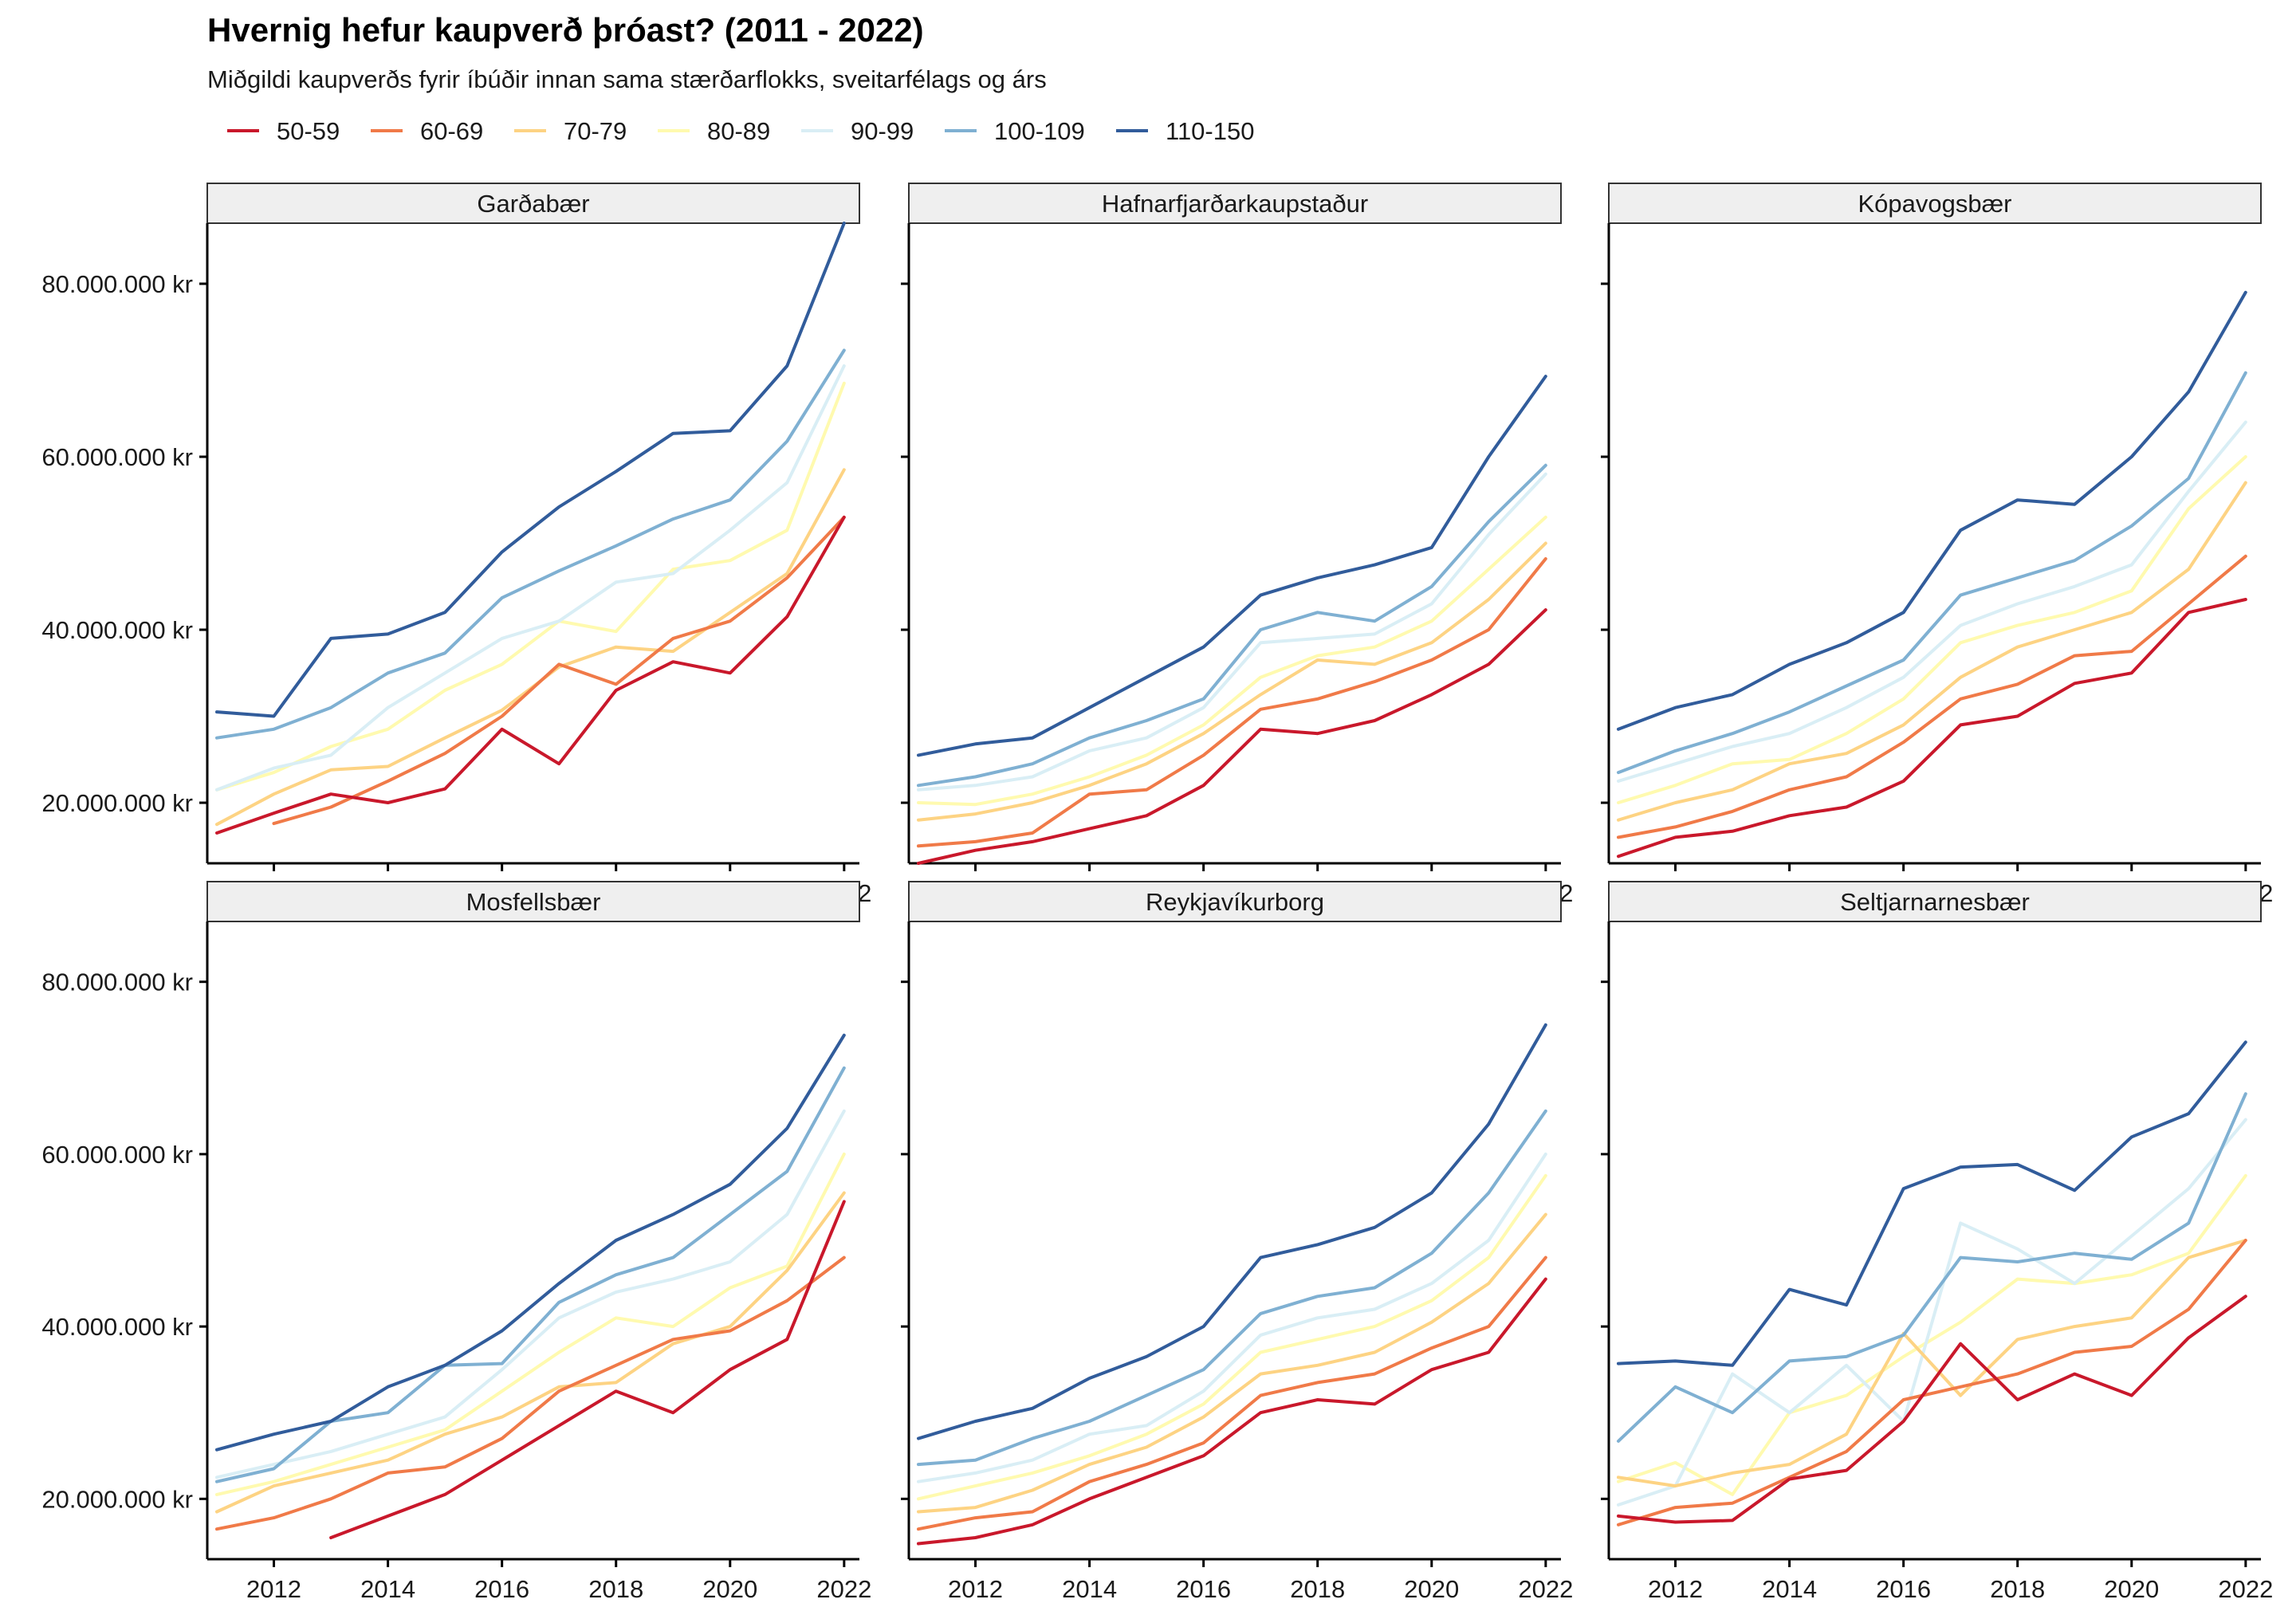  I want to click on panel-2-strip-label: Hafnarfjarðarkaupstaður, so click(1235, 204).